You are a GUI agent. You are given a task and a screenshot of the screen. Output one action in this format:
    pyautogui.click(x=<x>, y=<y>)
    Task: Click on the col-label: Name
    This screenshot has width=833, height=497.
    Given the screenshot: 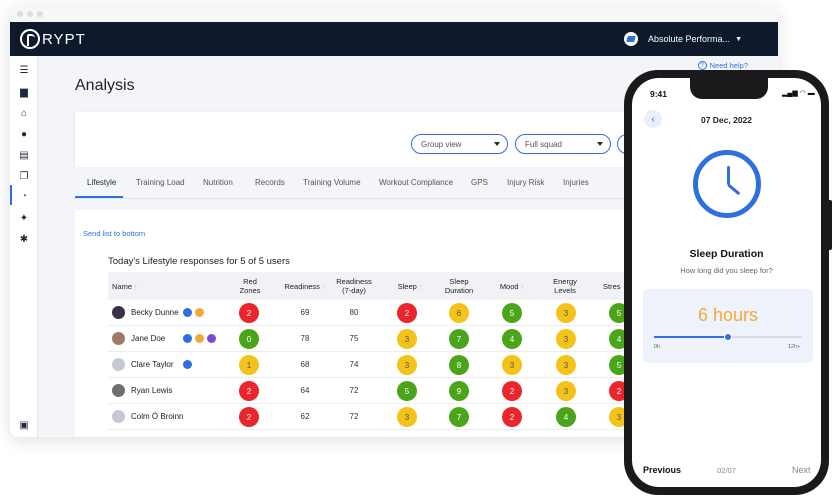 What is the action you would take?
    pyautogui.click(x=122, y=286)
    